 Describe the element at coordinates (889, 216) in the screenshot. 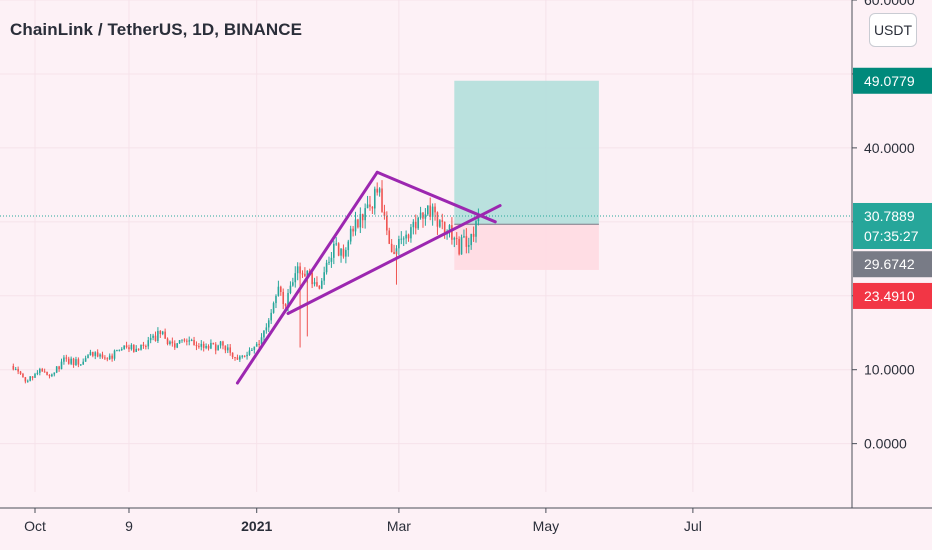

I see `current-price-badge-text: 30.7889` at that location.